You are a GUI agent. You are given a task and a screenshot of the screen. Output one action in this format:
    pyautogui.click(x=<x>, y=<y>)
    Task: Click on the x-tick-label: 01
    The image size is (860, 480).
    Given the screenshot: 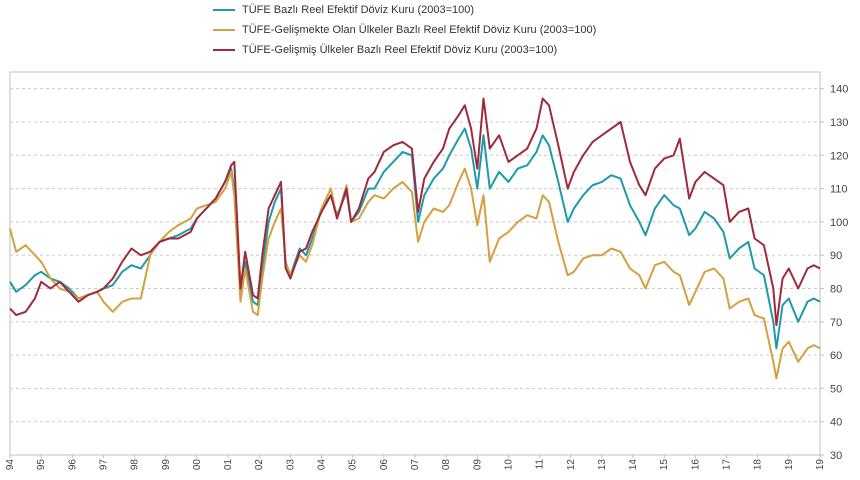 What is the action you would take?
    pyautogui.click(x=228, y=465)
    